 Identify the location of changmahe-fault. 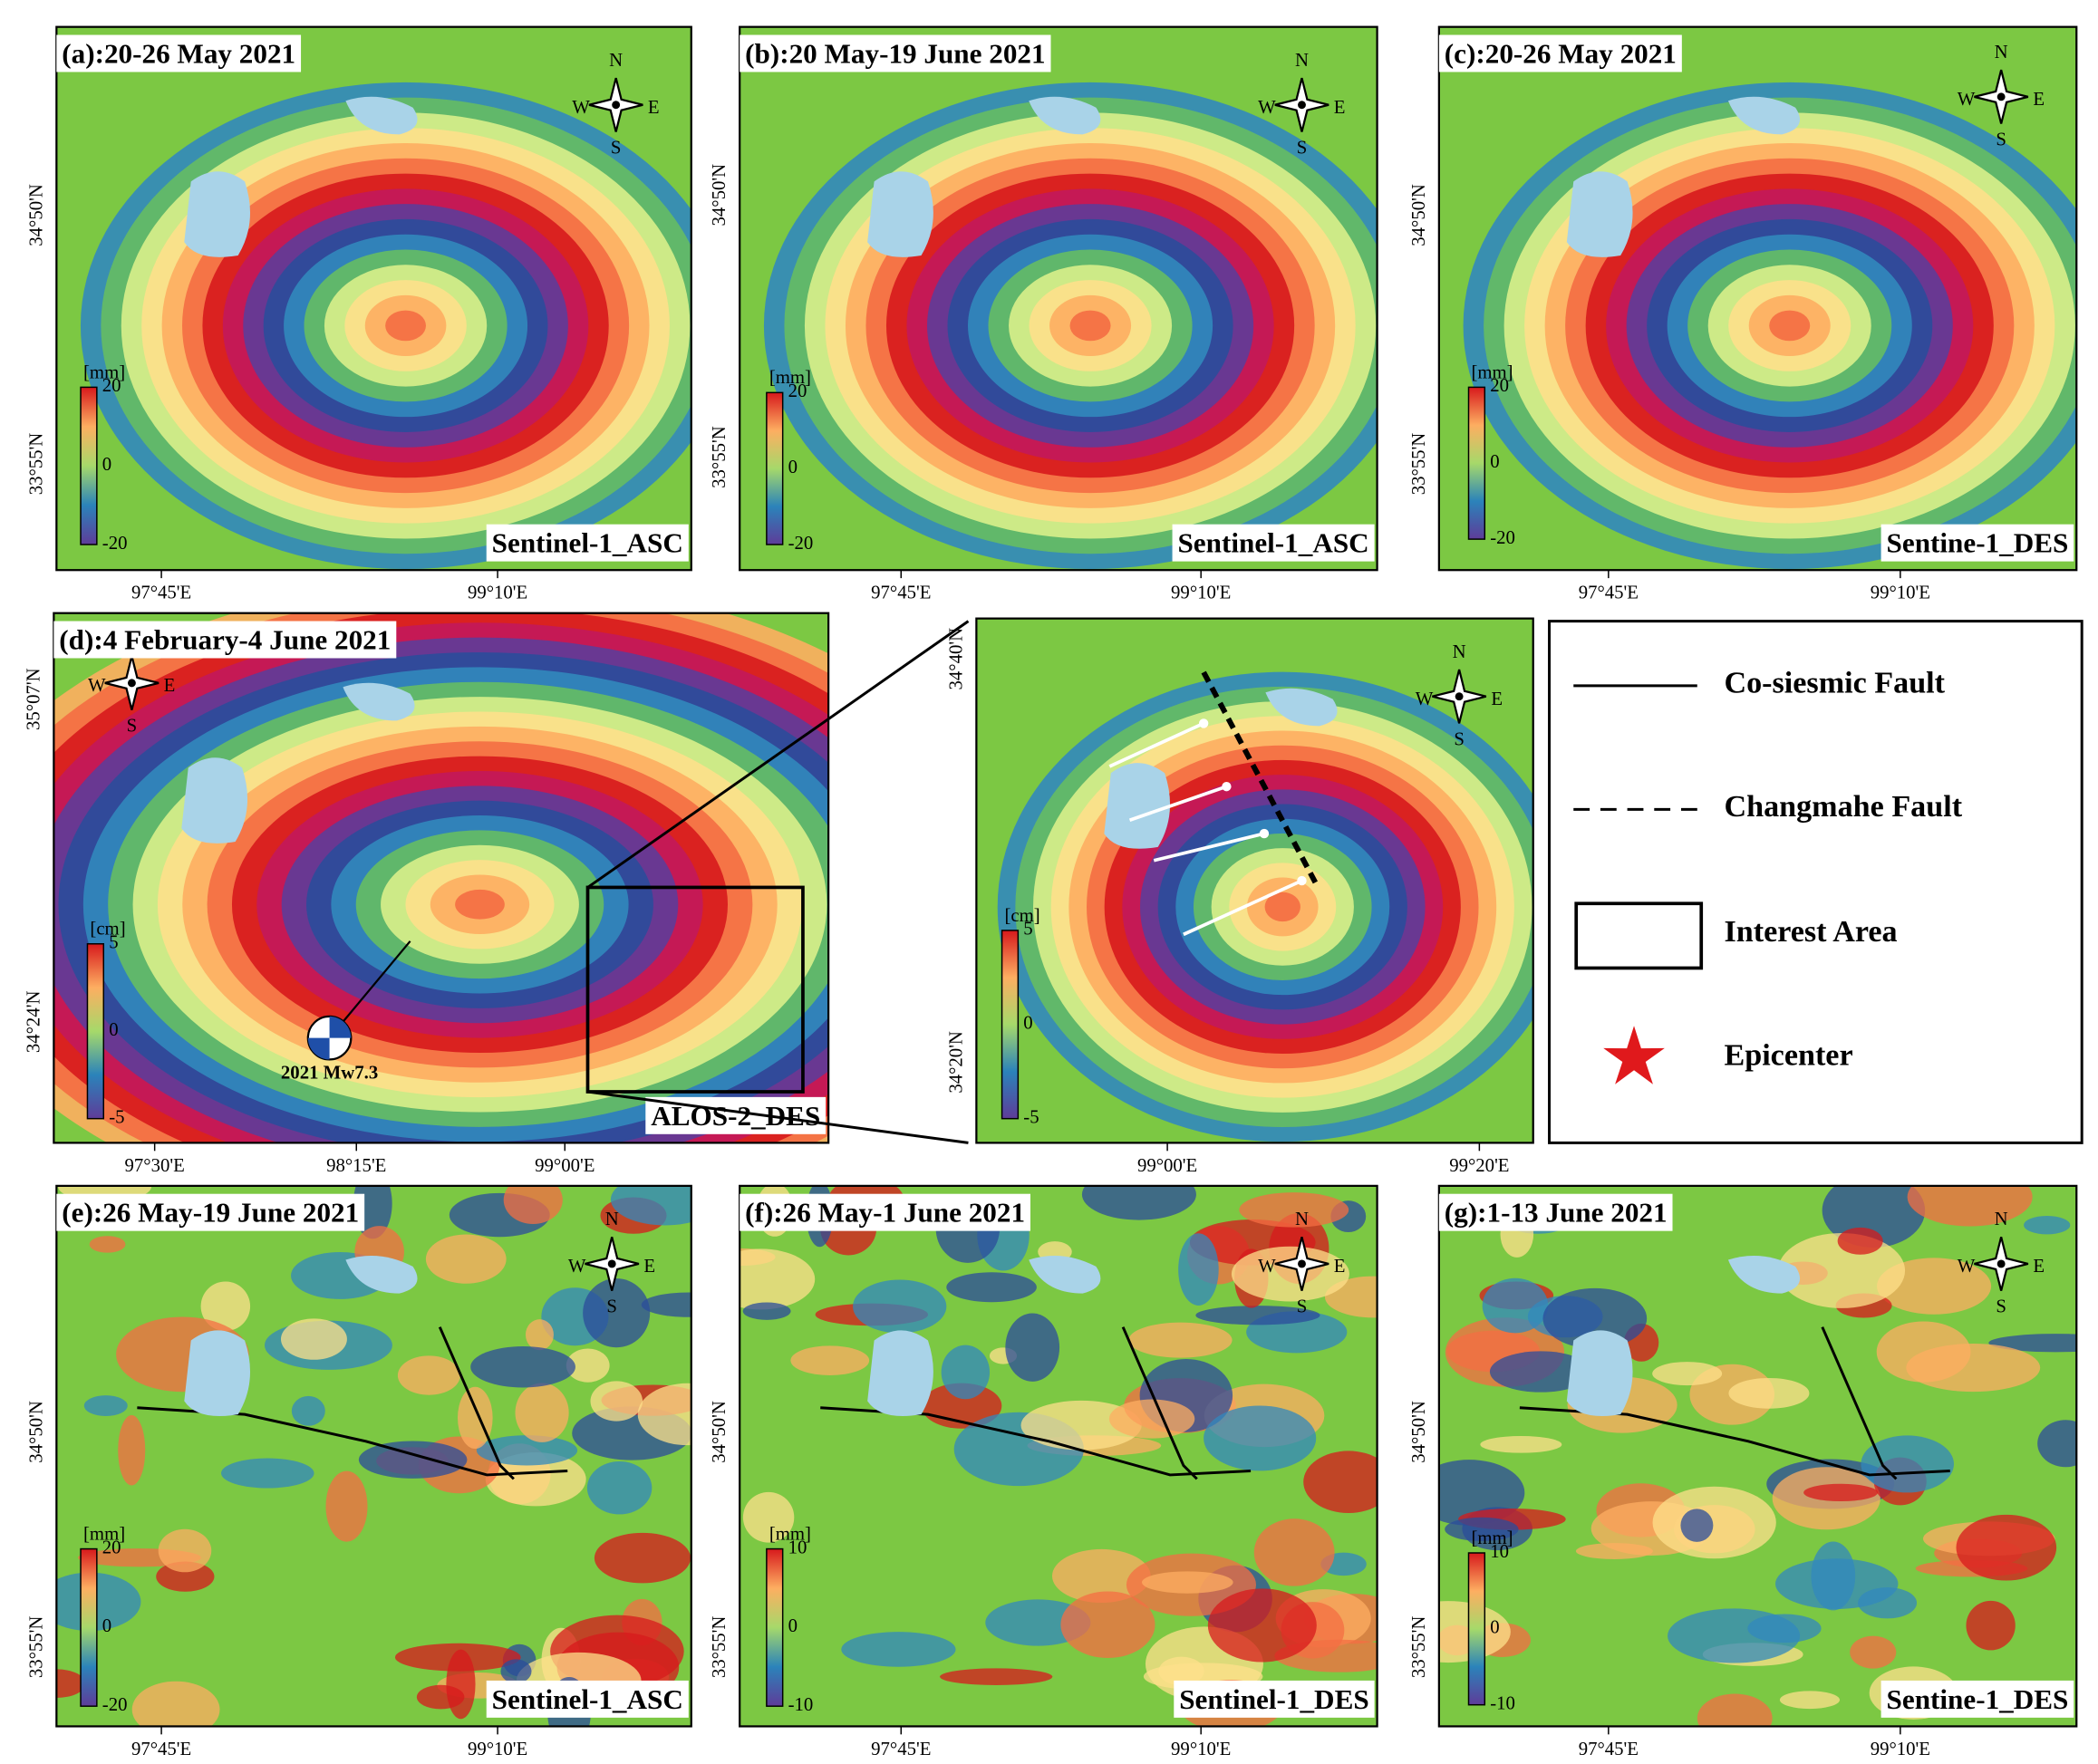
(1260, 779).